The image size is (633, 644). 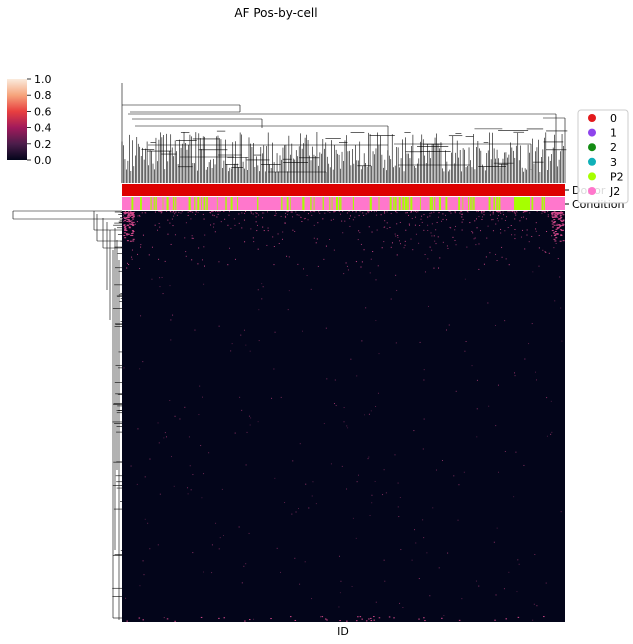 What do you see at coordinates (613, 133) in the screenshot?
I see `legend-label: 1` at bounding box center [613, 133].